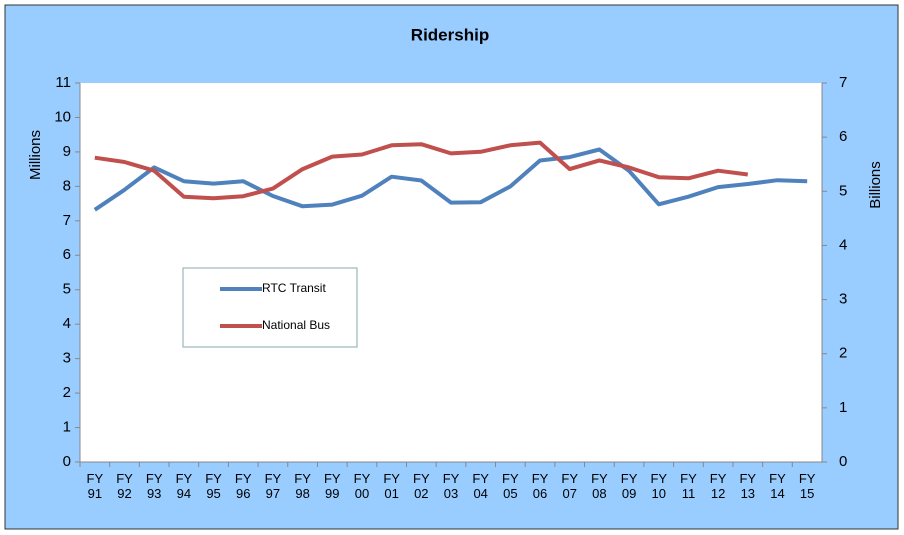  I want to click on legend-label: National Bus, so click(296, 325).